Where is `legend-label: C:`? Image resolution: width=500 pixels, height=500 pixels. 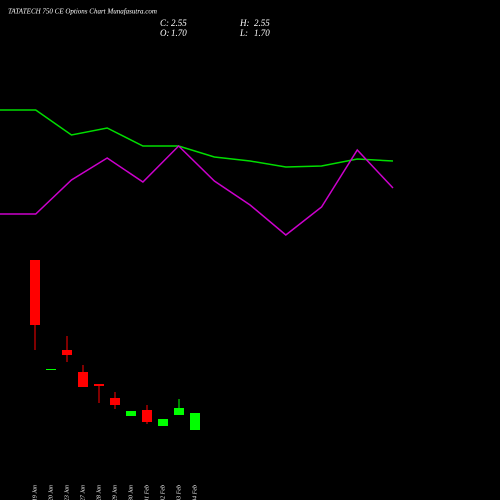 legend-label: C: is located at coordinates (164, 23).